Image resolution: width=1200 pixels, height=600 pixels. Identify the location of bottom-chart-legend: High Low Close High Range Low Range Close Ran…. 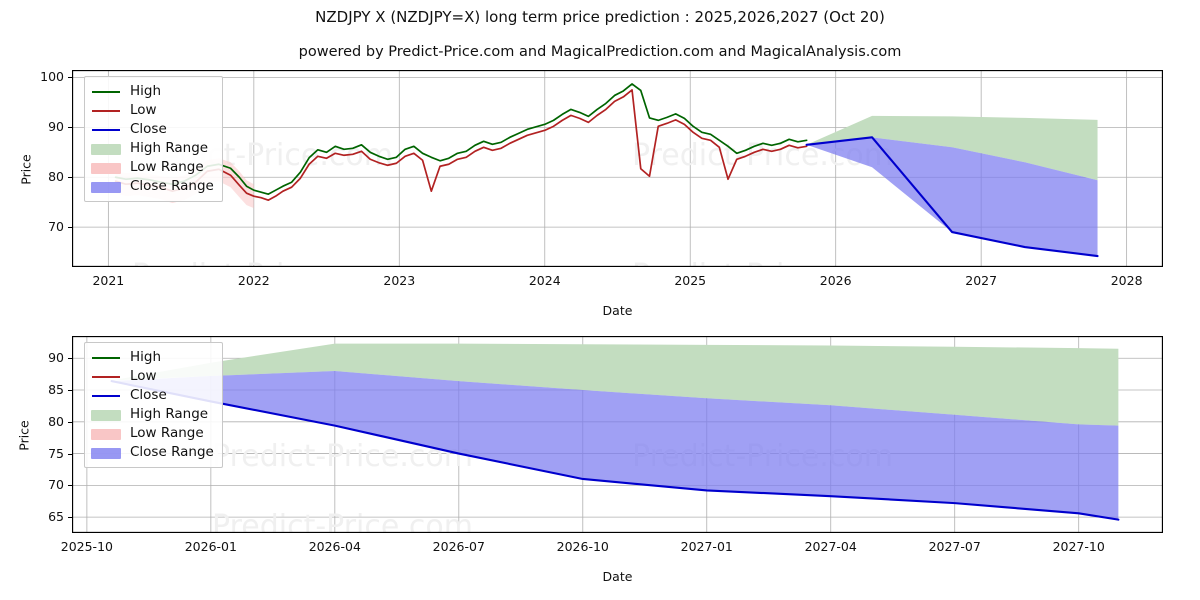
(153, 405).